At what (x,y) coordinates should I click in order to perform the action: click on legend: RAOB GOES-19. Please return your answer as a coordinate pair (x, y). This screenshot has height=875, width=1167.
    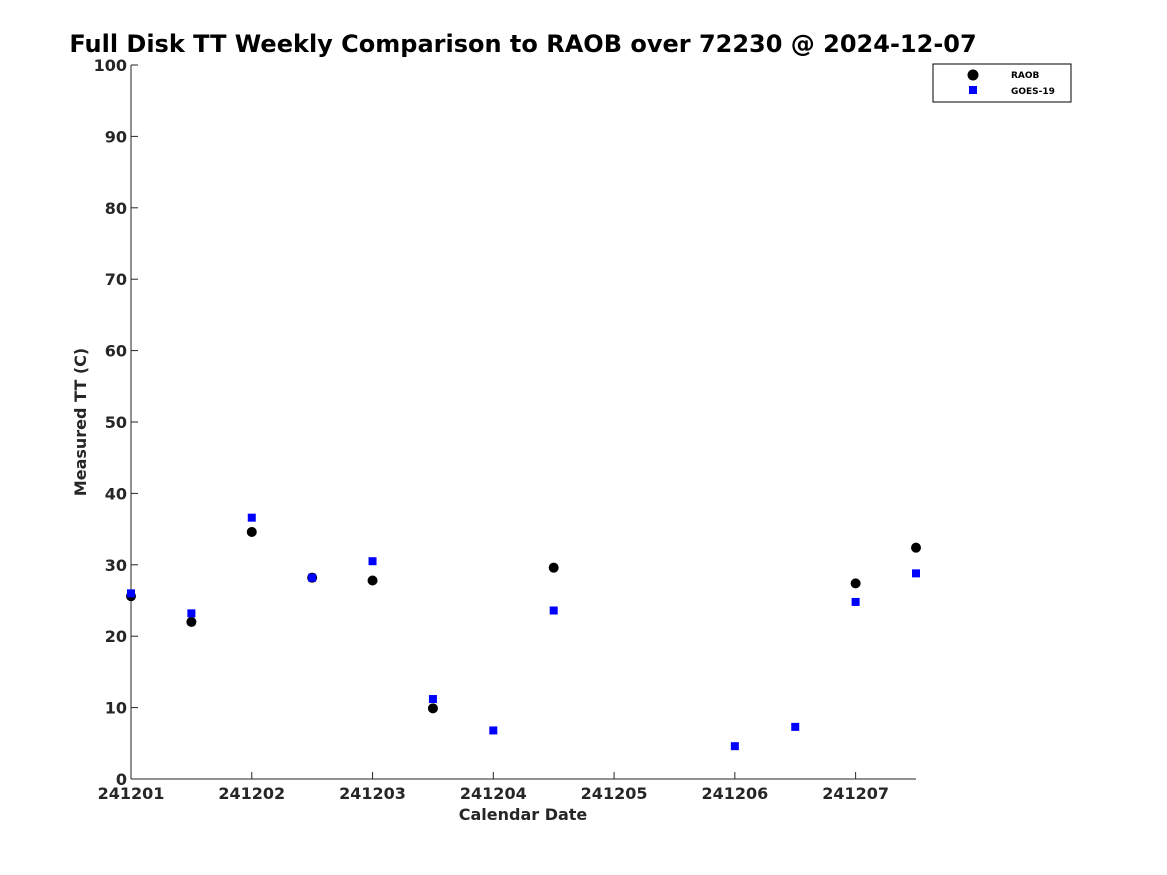
    Looking at the image, I should click on (1002, 83).